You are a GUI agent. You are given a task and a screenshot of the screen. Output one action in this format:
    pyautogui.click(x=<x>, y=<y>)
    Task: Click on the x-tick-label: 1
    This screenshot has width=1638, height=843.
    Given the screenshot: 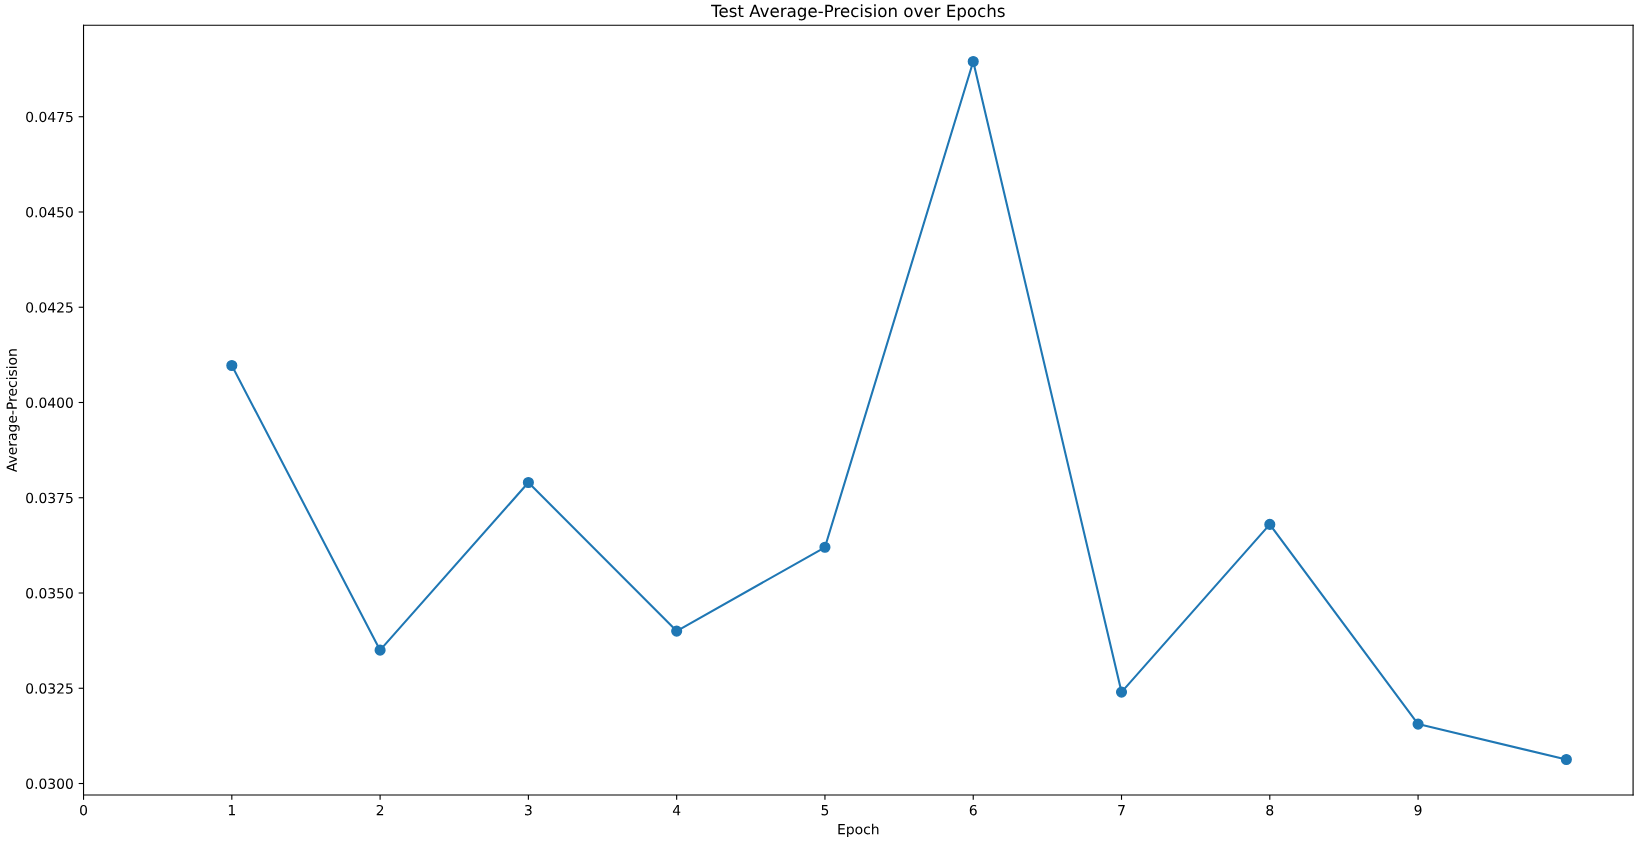 What is the action you would take?
    pyautogui.click(x=231, y=810)
    